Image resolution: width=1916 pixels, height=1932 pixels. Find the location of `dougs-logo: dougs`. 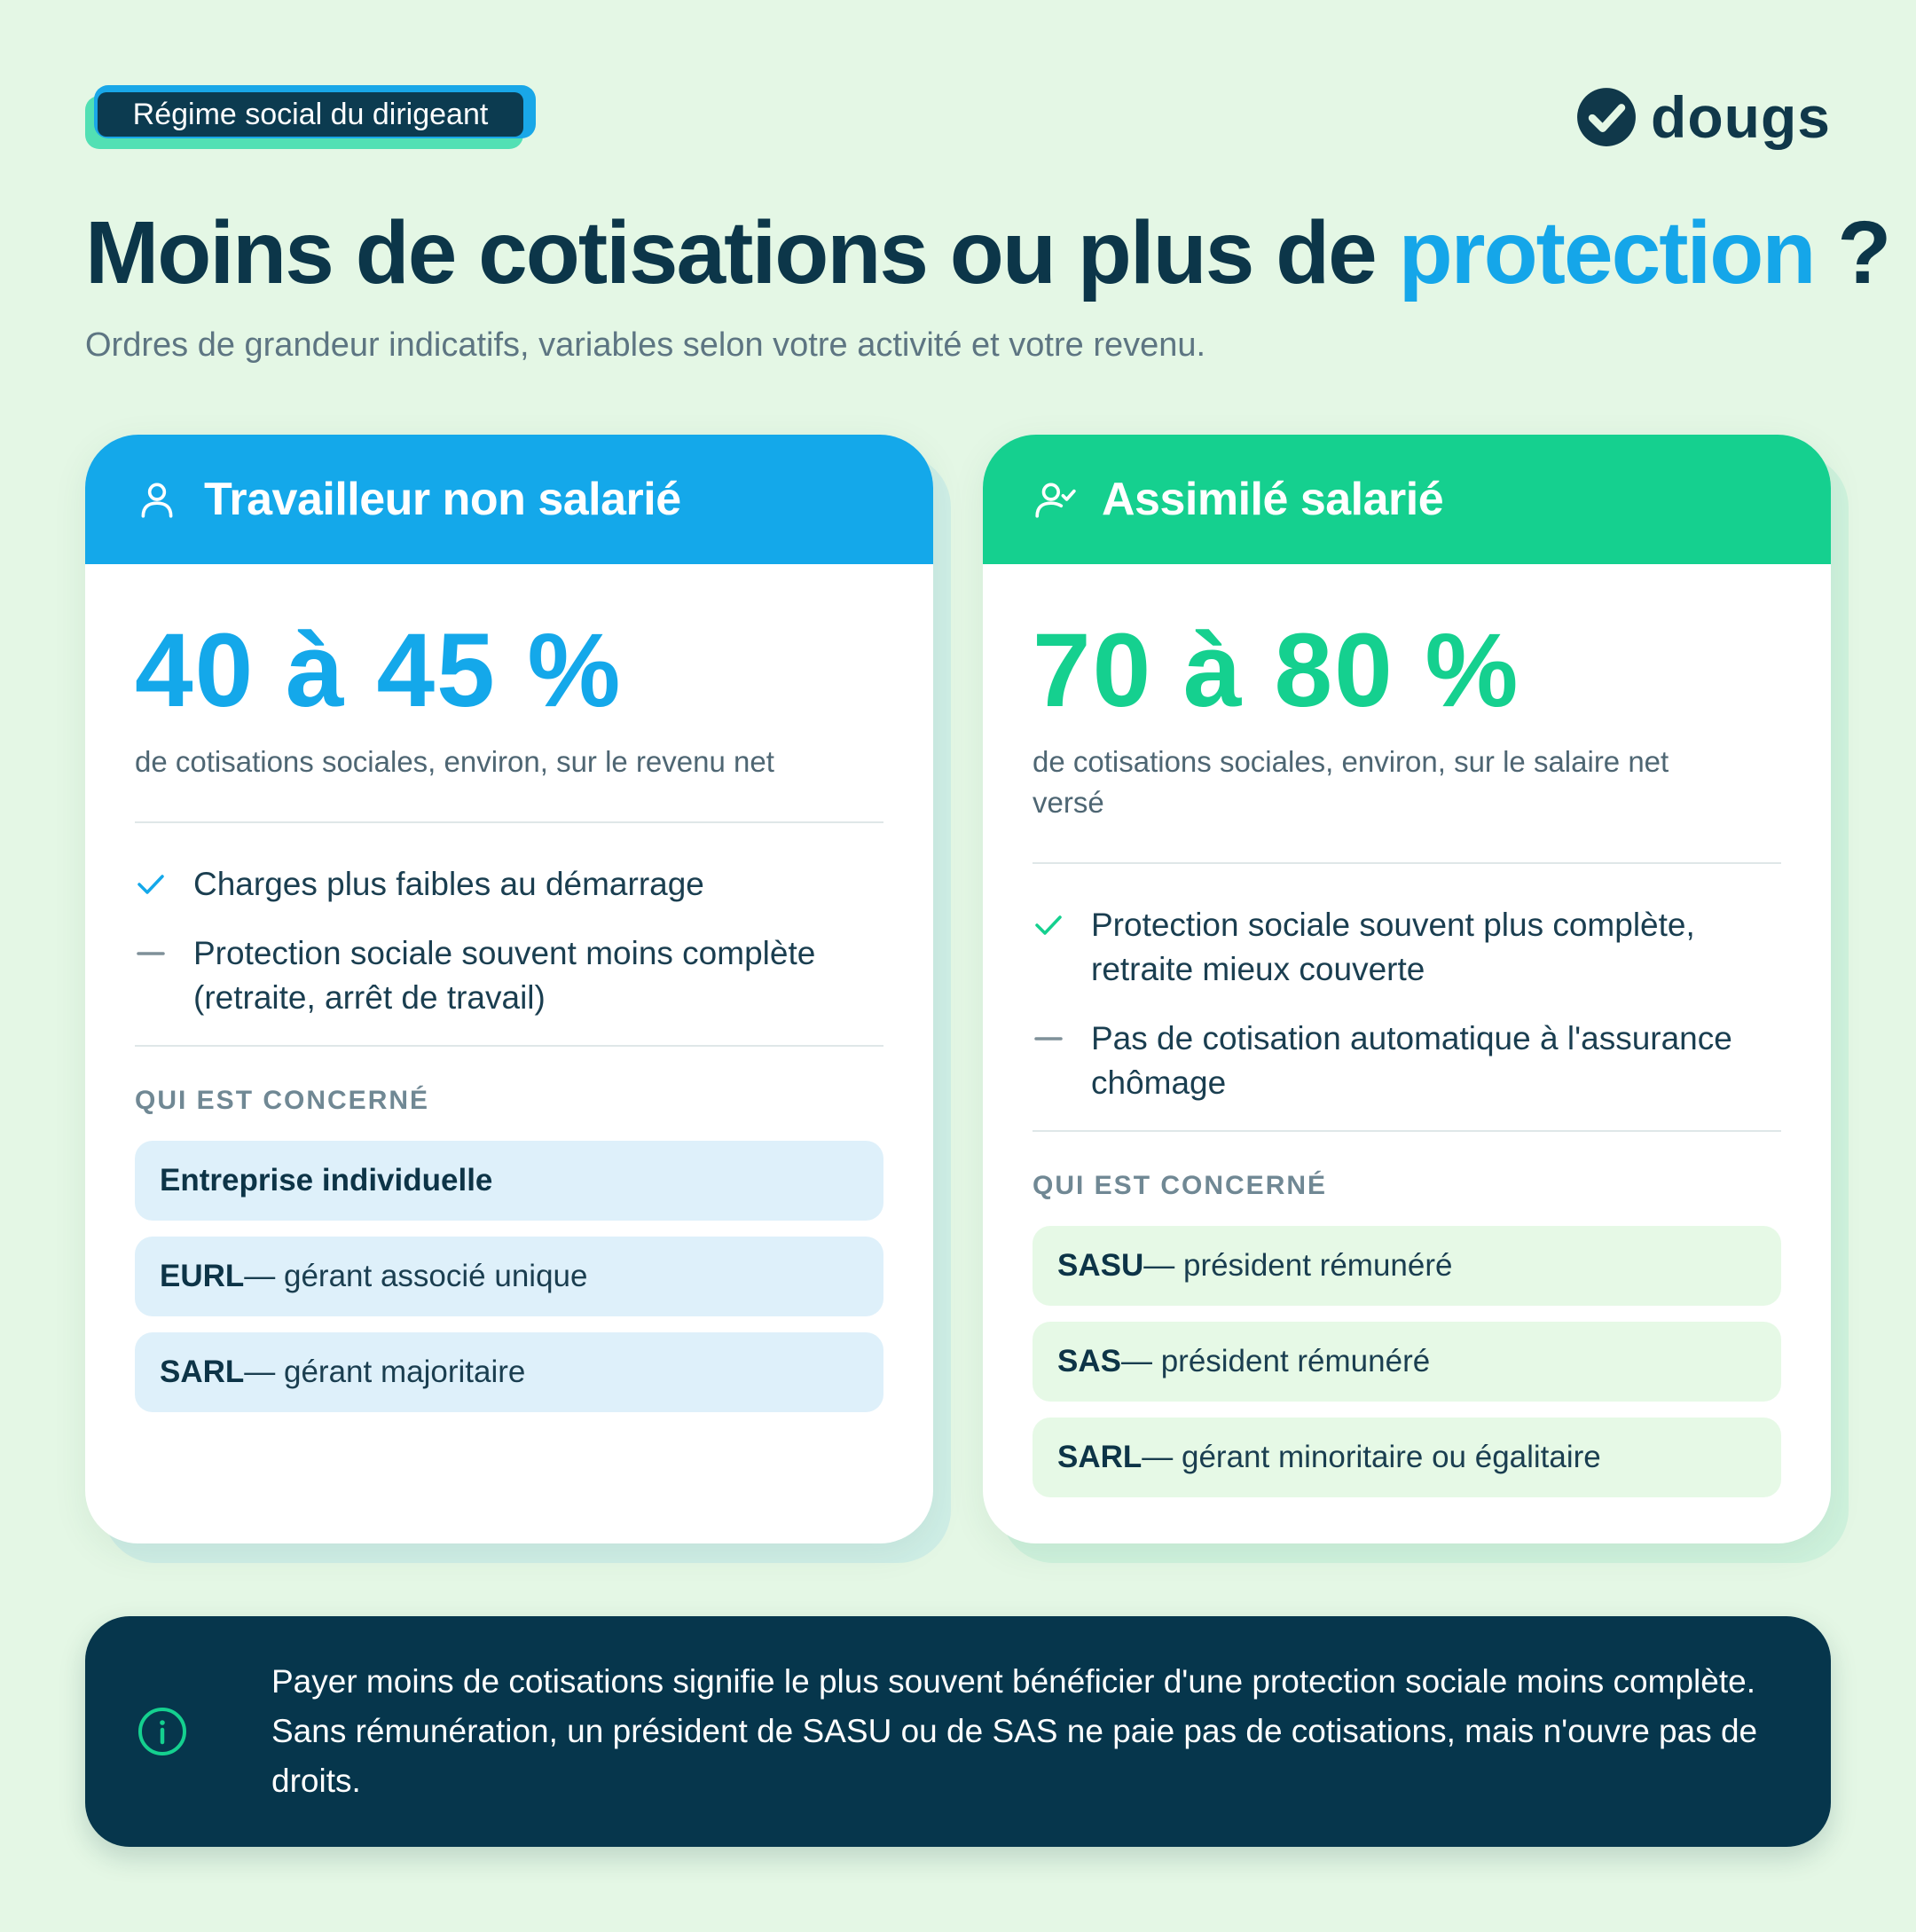

dougs-logo: dougs is located at coordinates (1704, 117).